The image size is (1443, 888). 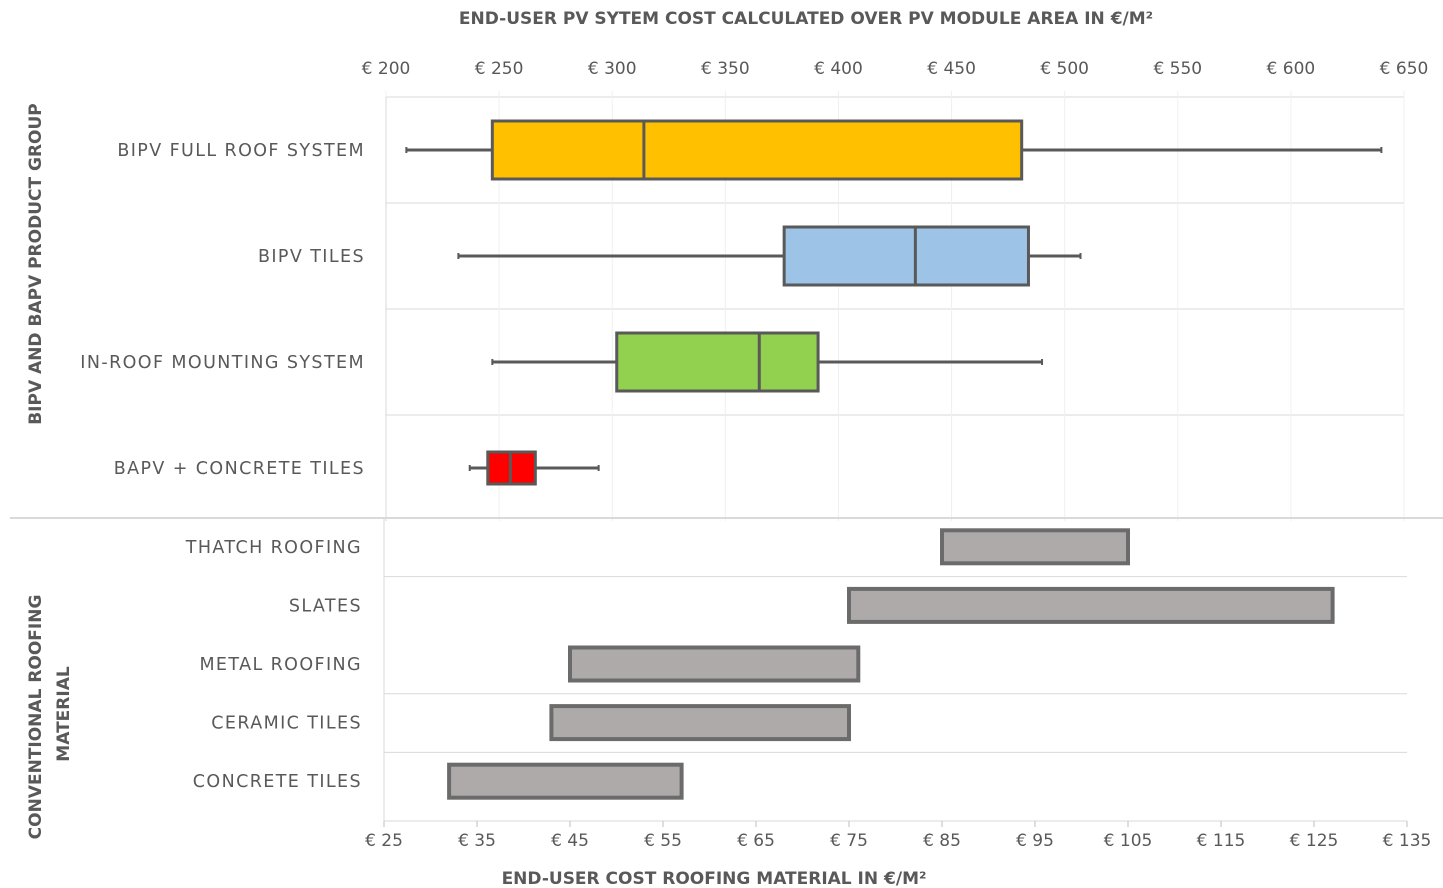 I want to click on top-x-tick-label: € 650, so click(x=1404, y=69).